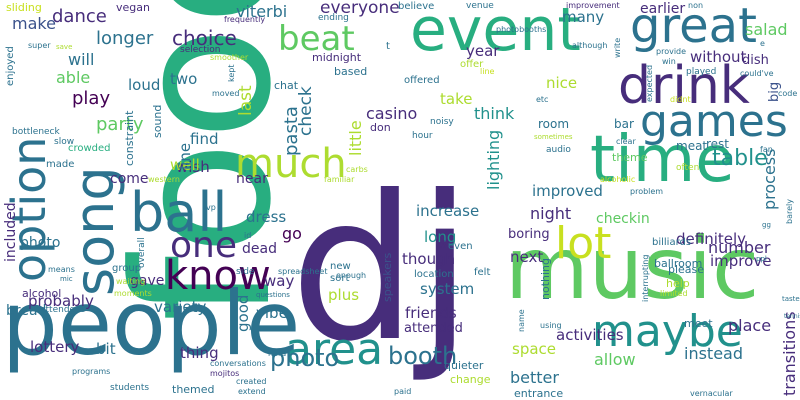 Image resolution: width=800 pixels, height=400 pixels. Describe the element at coordinates (416, 6) in the screenshot. I see `word-believe: believe` at that location.